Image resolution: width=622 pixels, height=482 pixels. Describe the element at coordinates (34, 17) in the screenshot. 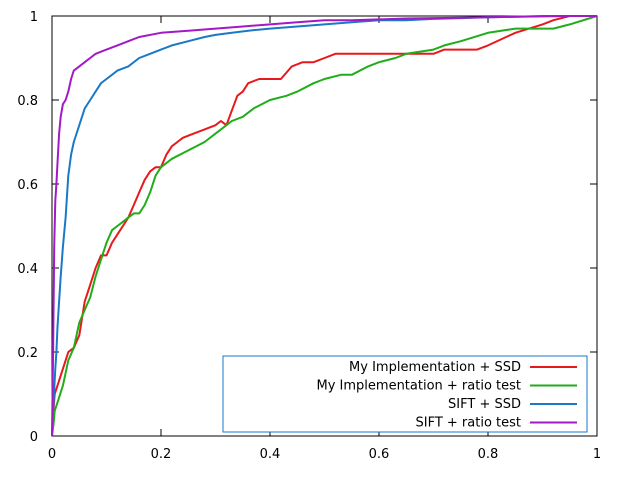

I see `y-tick-label: 1` at that location.